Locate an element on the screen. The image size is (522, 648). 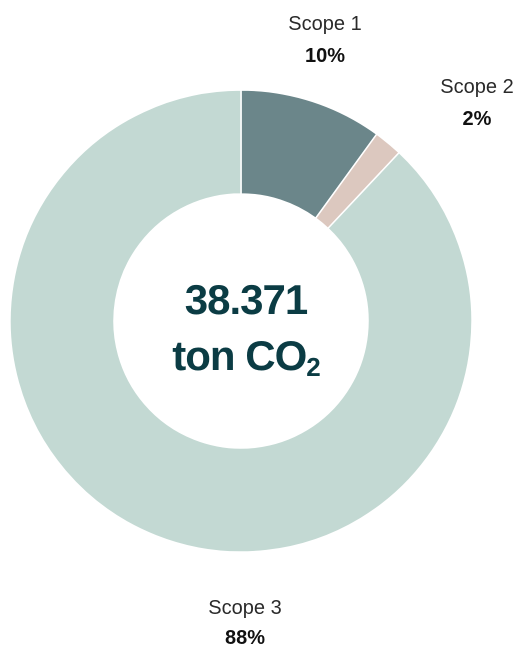
slice-value-scope-2: 2% is located at coordinates (477, 119).